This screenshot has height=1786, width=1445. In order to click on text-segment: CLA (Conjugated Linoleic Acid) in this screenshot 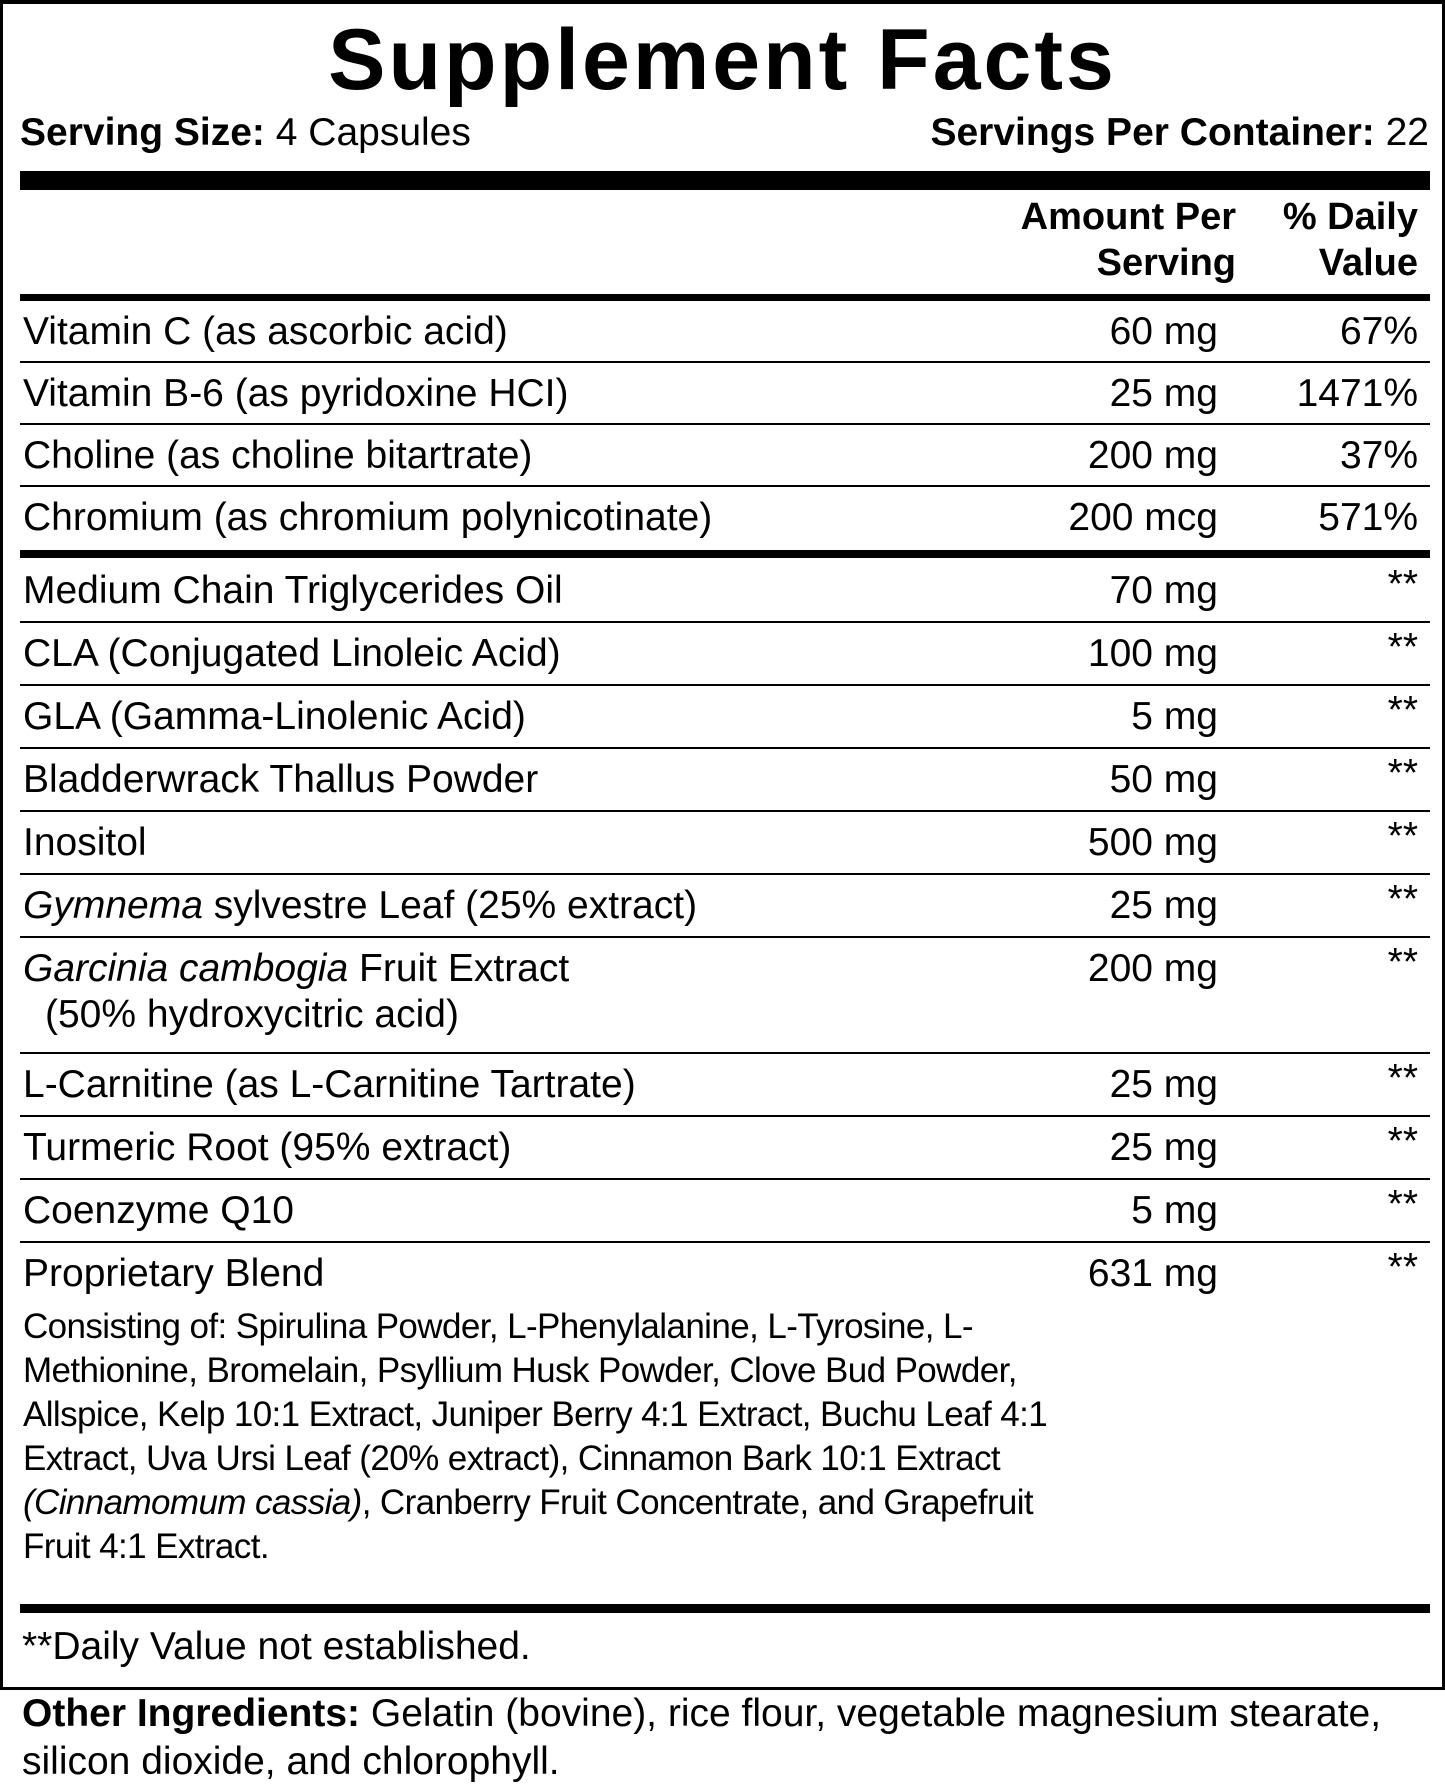, I will do `click(292, 653)`.